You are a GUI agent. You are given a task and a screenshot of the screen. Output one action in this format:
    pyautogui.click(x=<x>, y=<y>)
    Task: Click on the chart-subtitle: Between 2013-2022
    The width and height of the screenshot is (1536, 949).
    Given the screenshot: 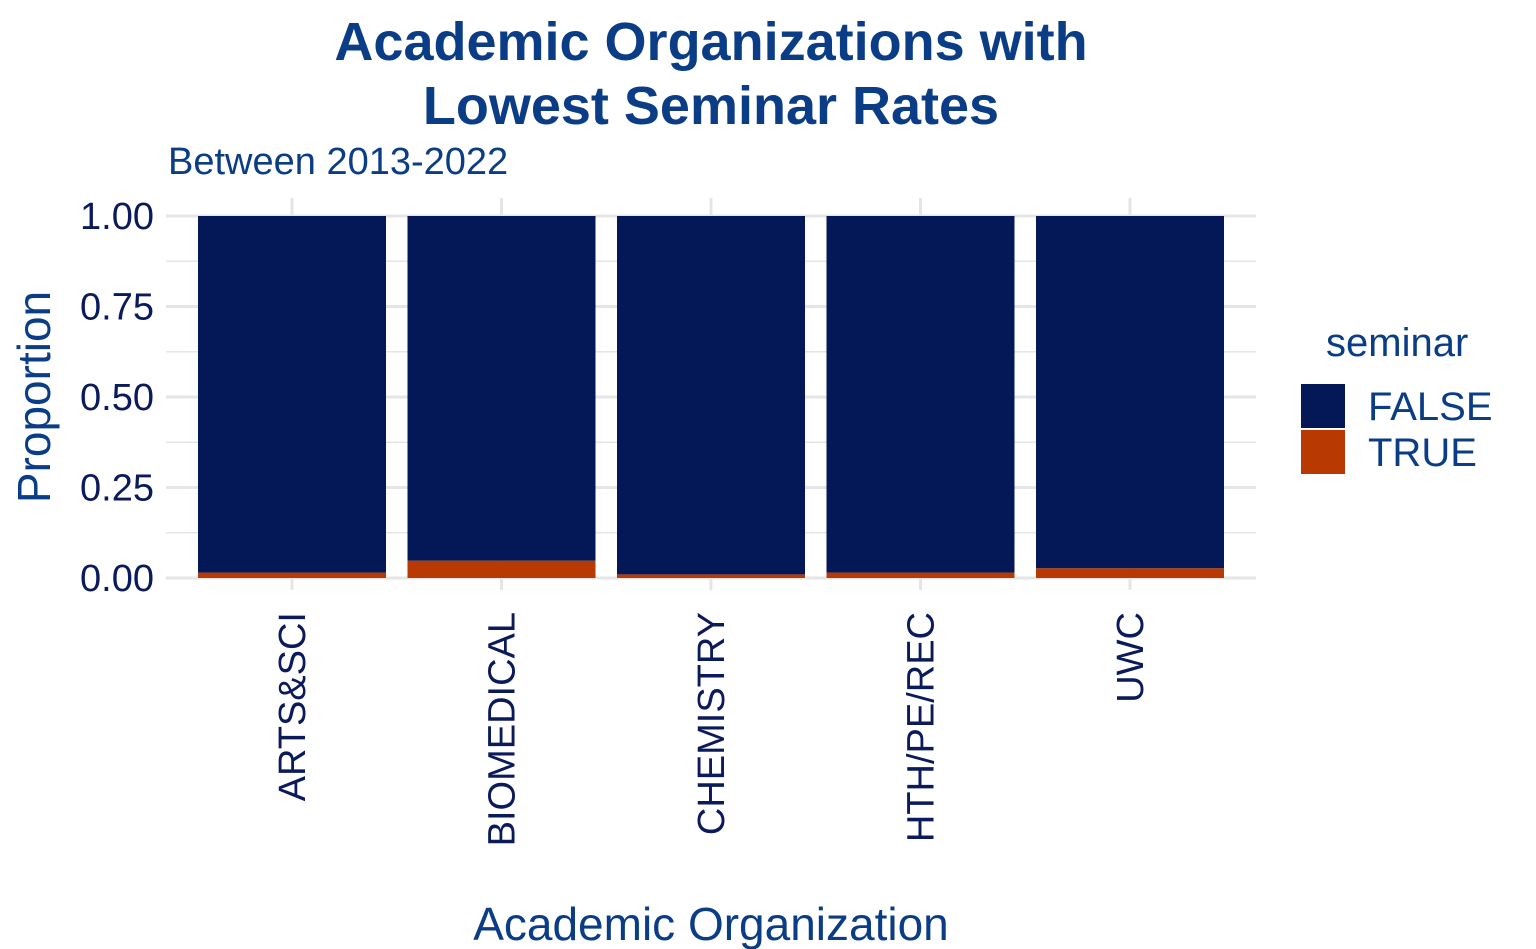 What is the action you would take?
    pyautogui.click(x=338, y=162)
    